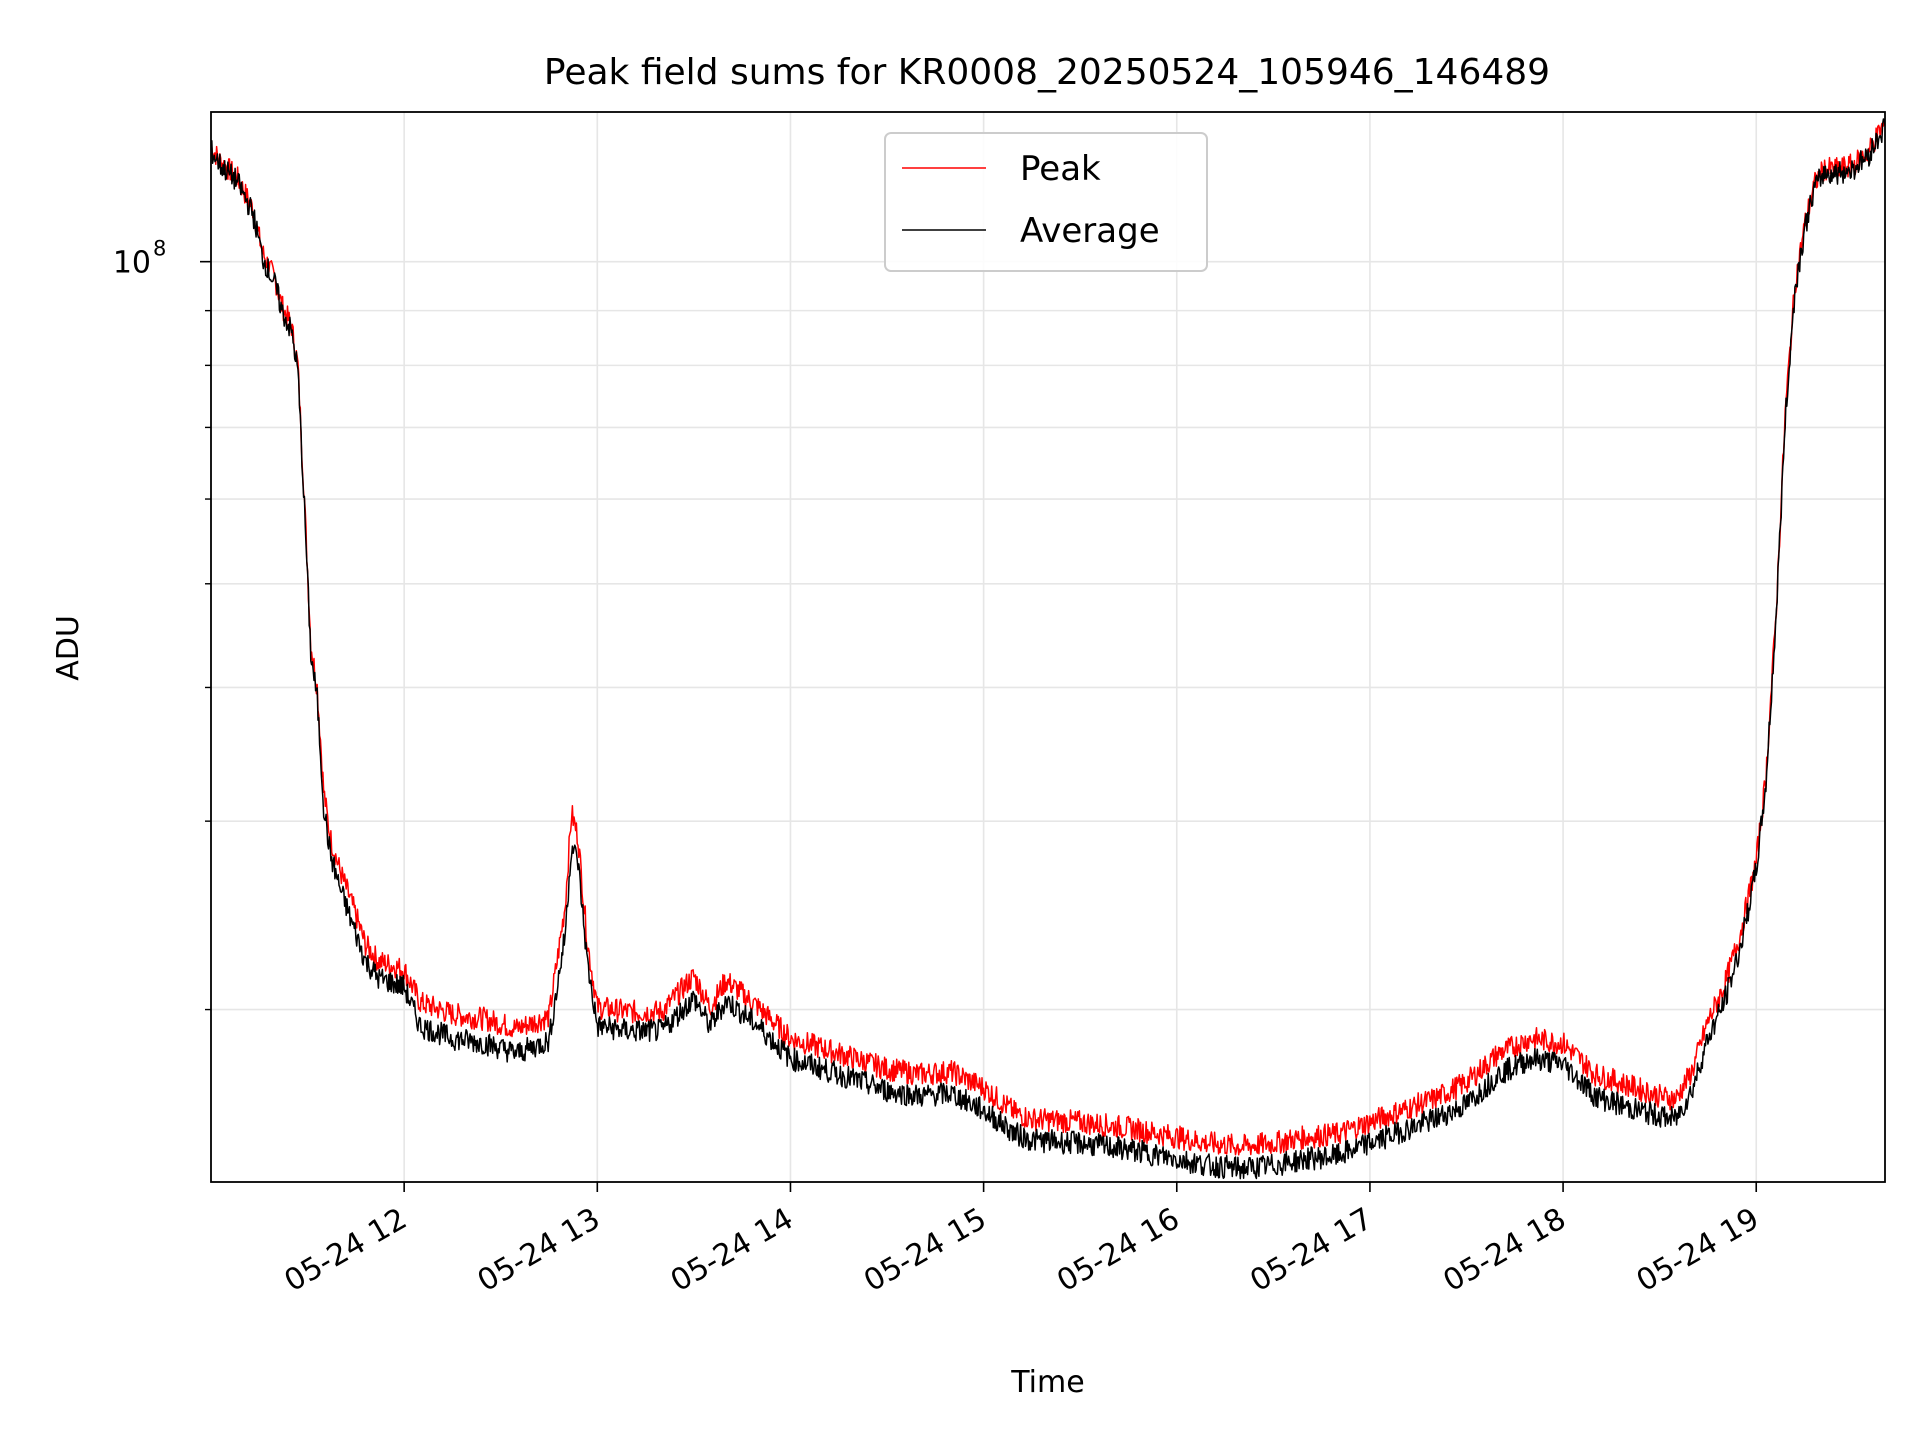  What do you see at coordinates (68, 648) in the screenshot?
I see `y-axis-label: ADU` at bounding box center [68, 648].